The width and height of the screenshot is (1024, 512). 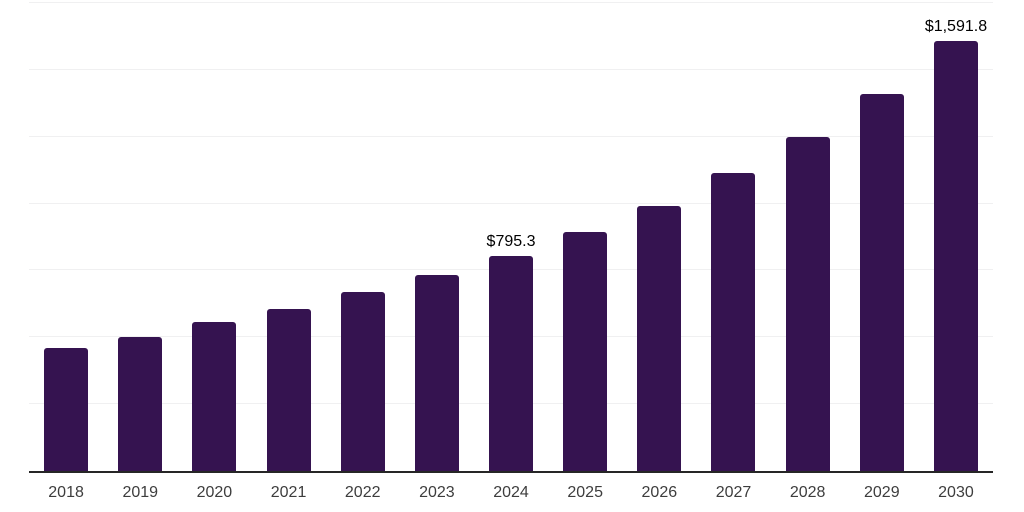 I want to click on bar-slot-2021, so click(x=288, y=237).